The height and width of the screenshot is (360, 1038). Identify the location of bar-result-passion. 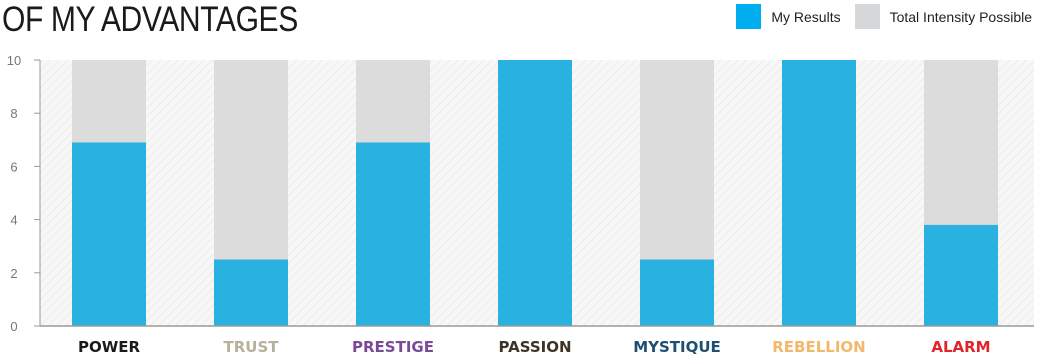
(535, 193).